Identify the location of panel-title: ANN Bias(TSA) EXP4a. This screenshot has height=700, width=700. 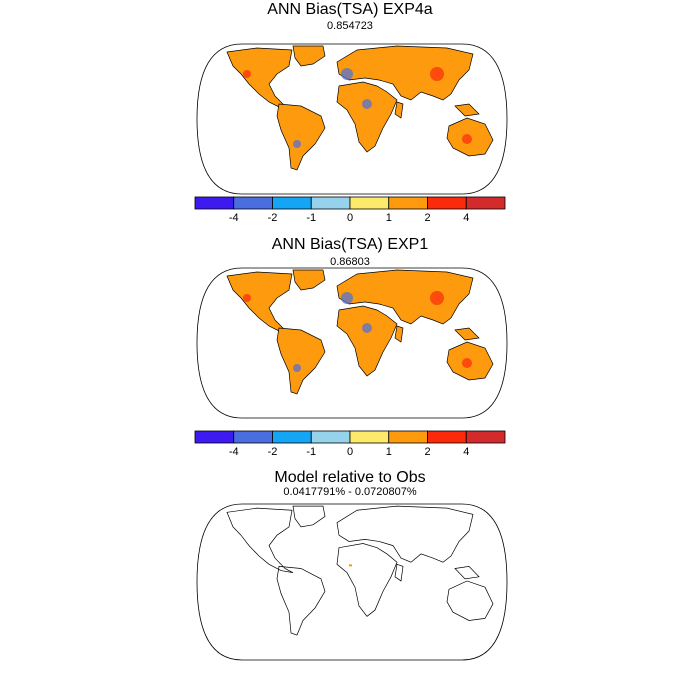
(349, 9).